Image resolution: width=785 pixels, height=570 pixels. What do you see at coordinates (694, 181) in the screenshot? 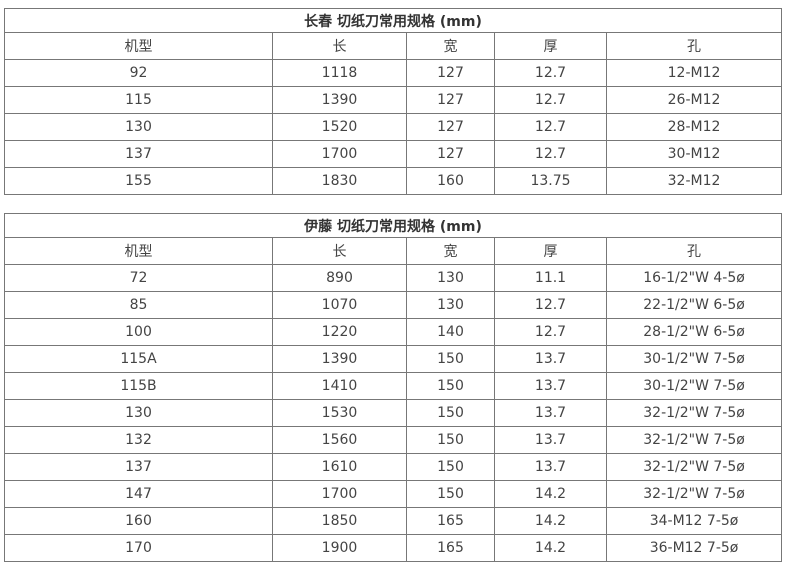
I see `table-cell: 32-M12` at bounding box center [694, 181].